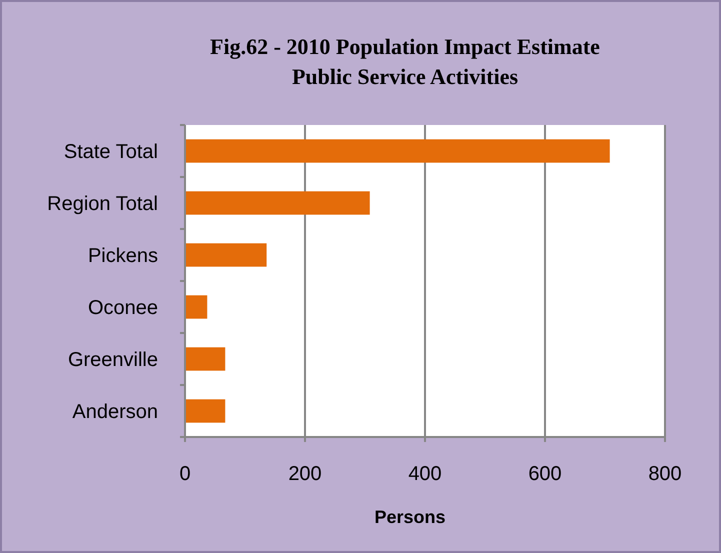  I want to click on x-axis-title: Persons, so click(410, 517).